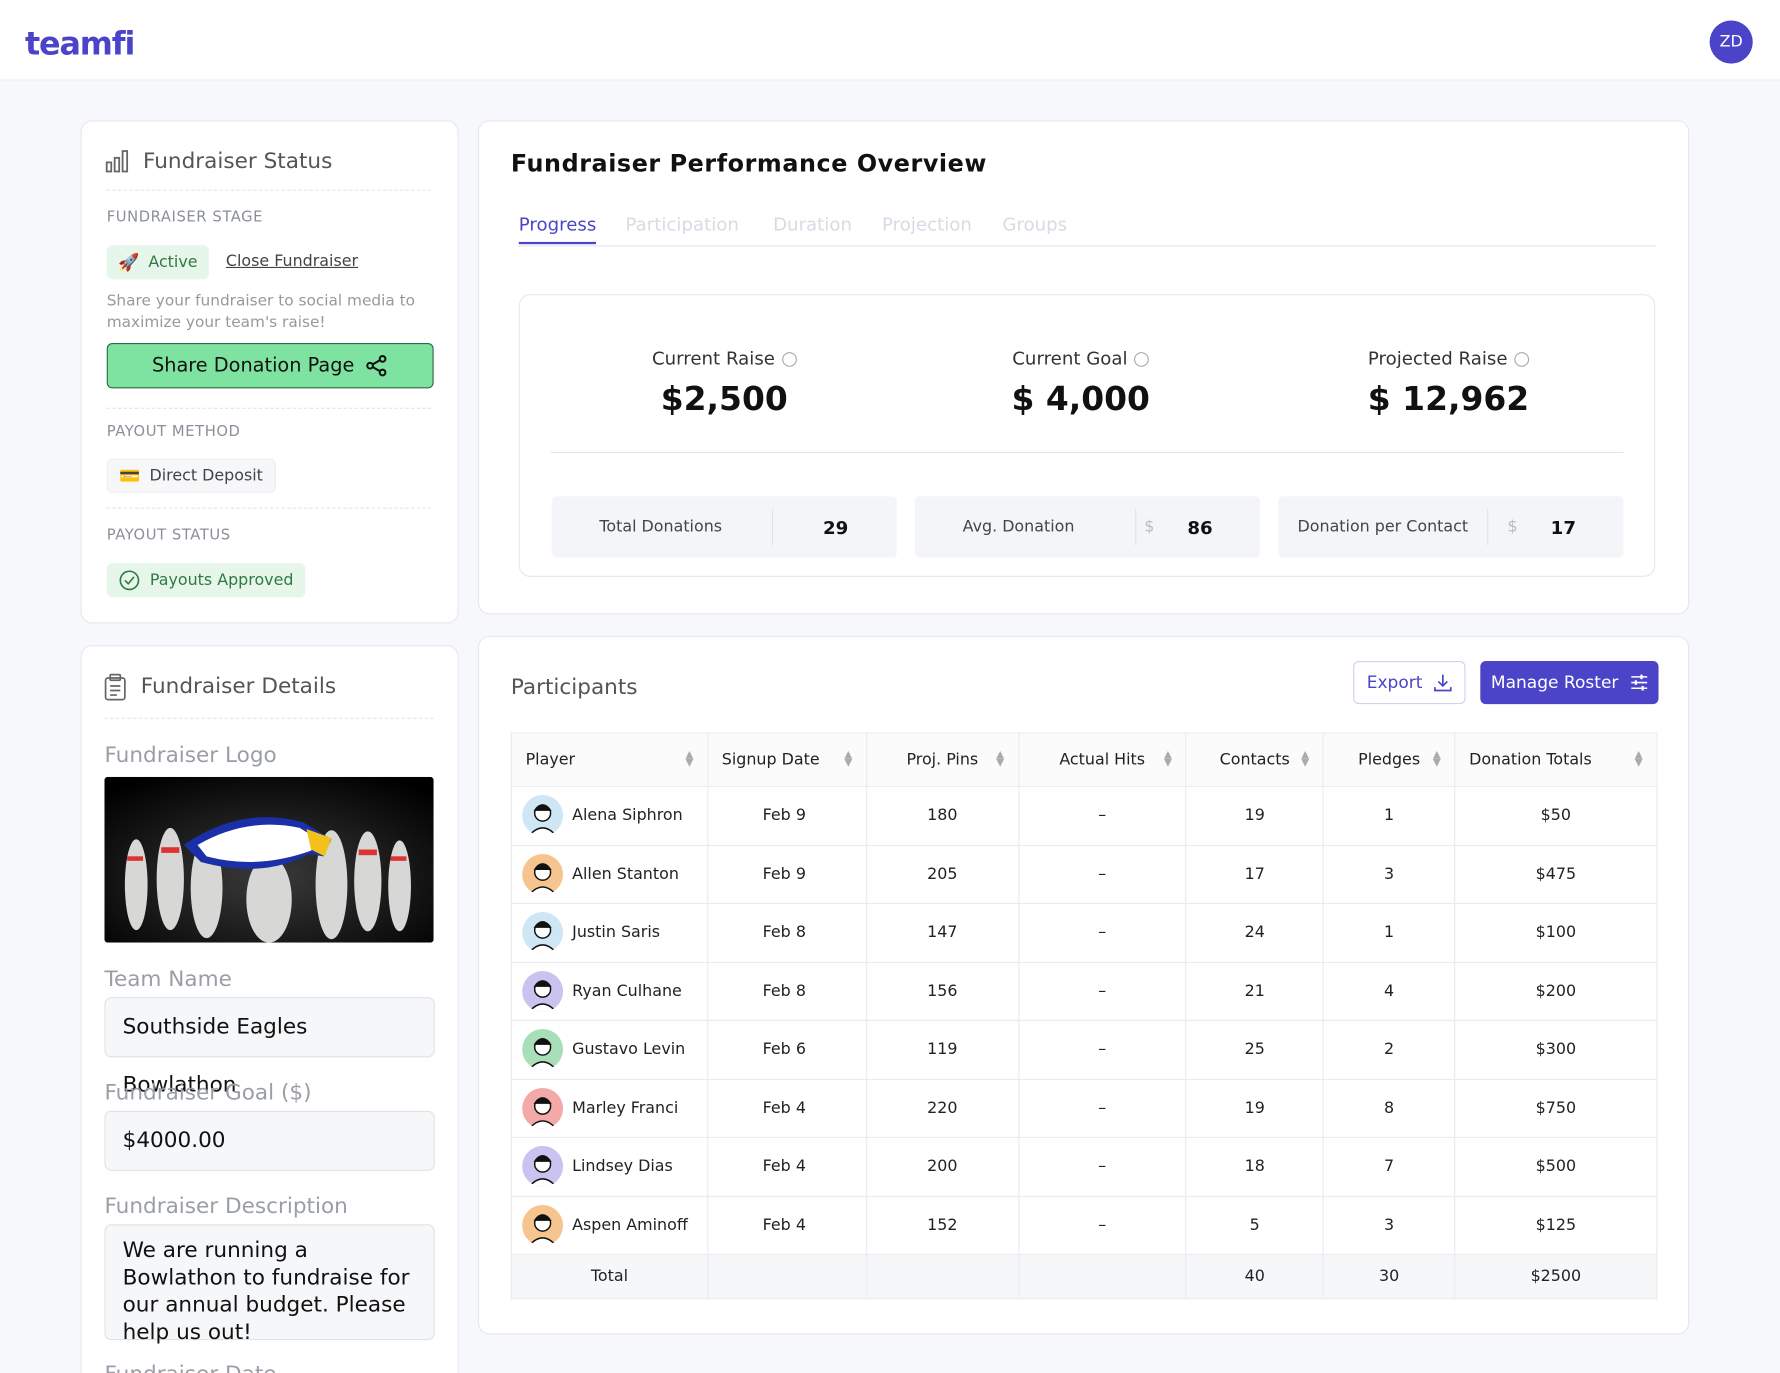 This screenshot has height=1373, width=1780. Describe the element at coordinates (1087, 453) in the screenshot. I see `separator` at that location.